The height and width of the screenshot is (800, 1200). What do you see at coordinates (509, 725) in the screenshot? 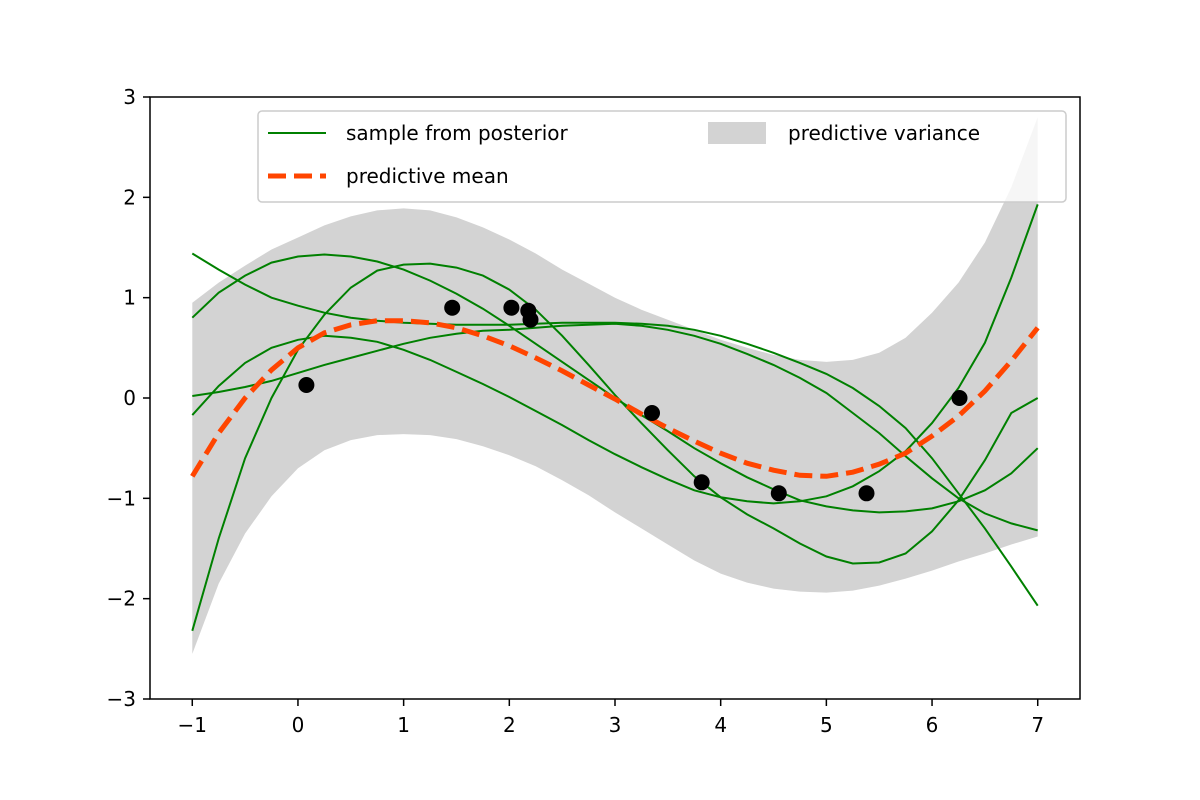
I see `x-tick-label: 2` at bounding box center [509, 725].